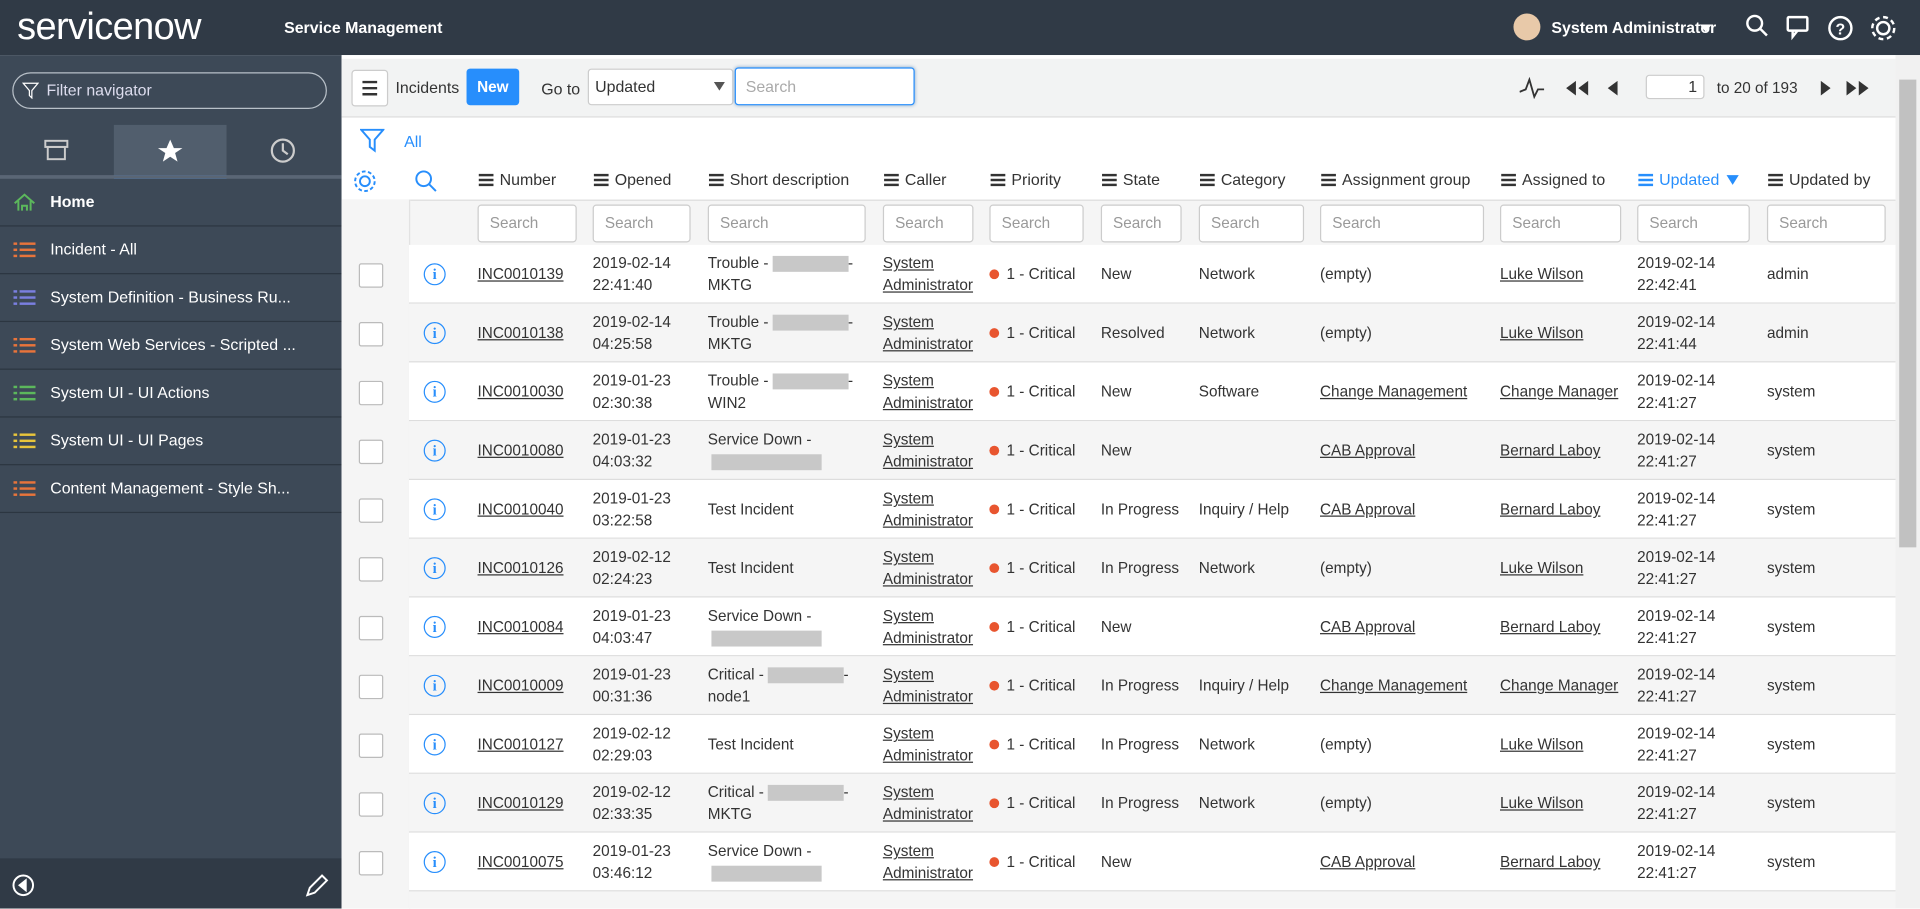 Image resolution: width=1920 pixels, height=909 pixels. Describe the element at coordinates (1553, 179) in the screenshot. I see `column-header: Assigned to` at that location.